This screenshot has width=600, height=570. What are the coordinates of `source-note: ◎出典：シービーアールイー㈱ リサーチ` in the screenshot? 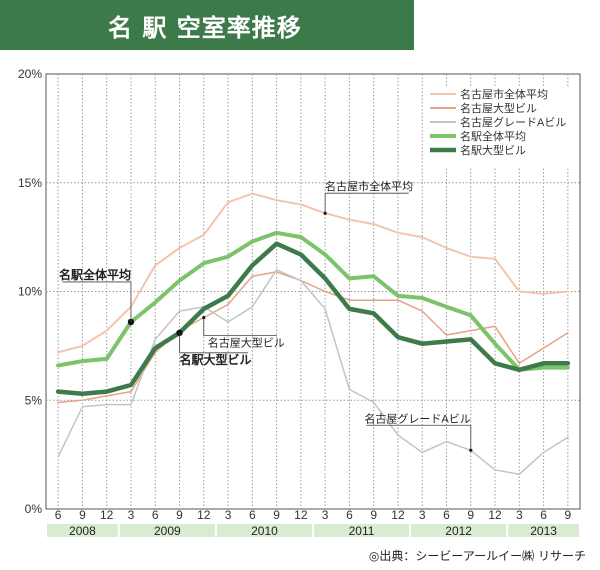 It's located at (477, 556).